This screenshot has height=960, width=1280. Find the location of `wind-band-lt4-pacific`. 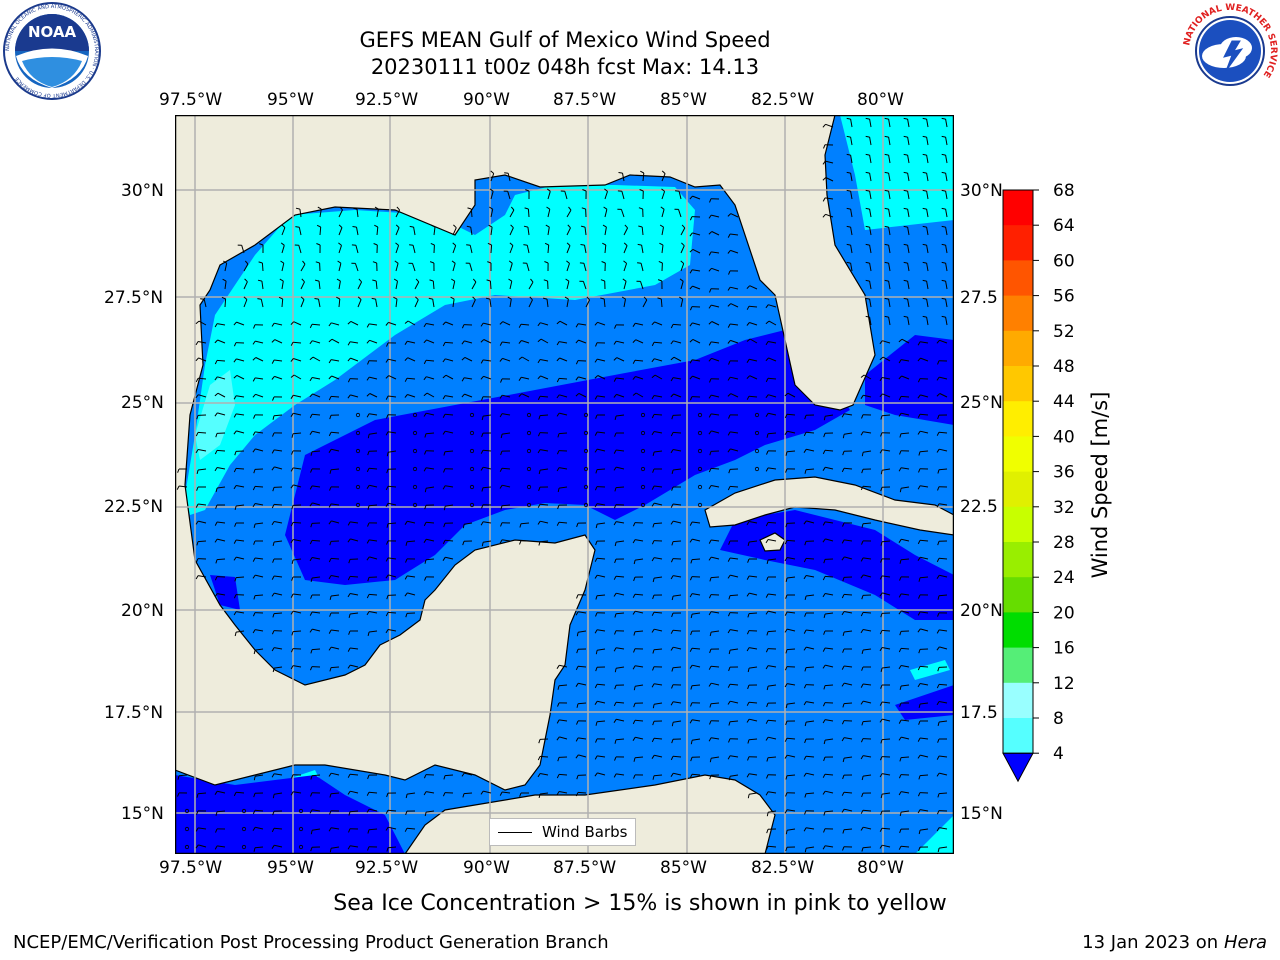

wind-band-lt4-pacific is located at coordinates (290, 814).